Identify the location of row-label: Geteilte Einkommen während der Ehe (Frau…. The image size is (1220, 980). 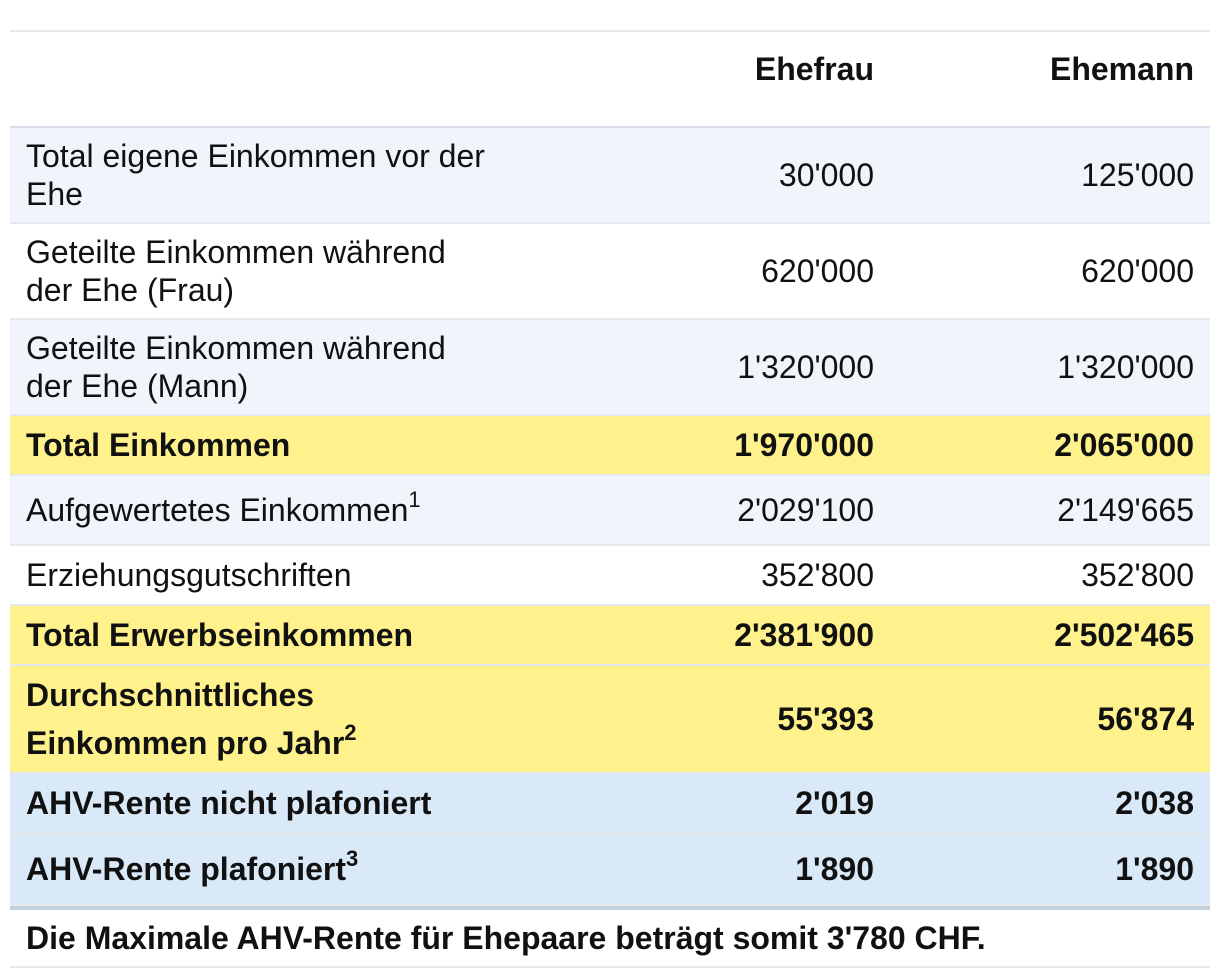
(236, 271).